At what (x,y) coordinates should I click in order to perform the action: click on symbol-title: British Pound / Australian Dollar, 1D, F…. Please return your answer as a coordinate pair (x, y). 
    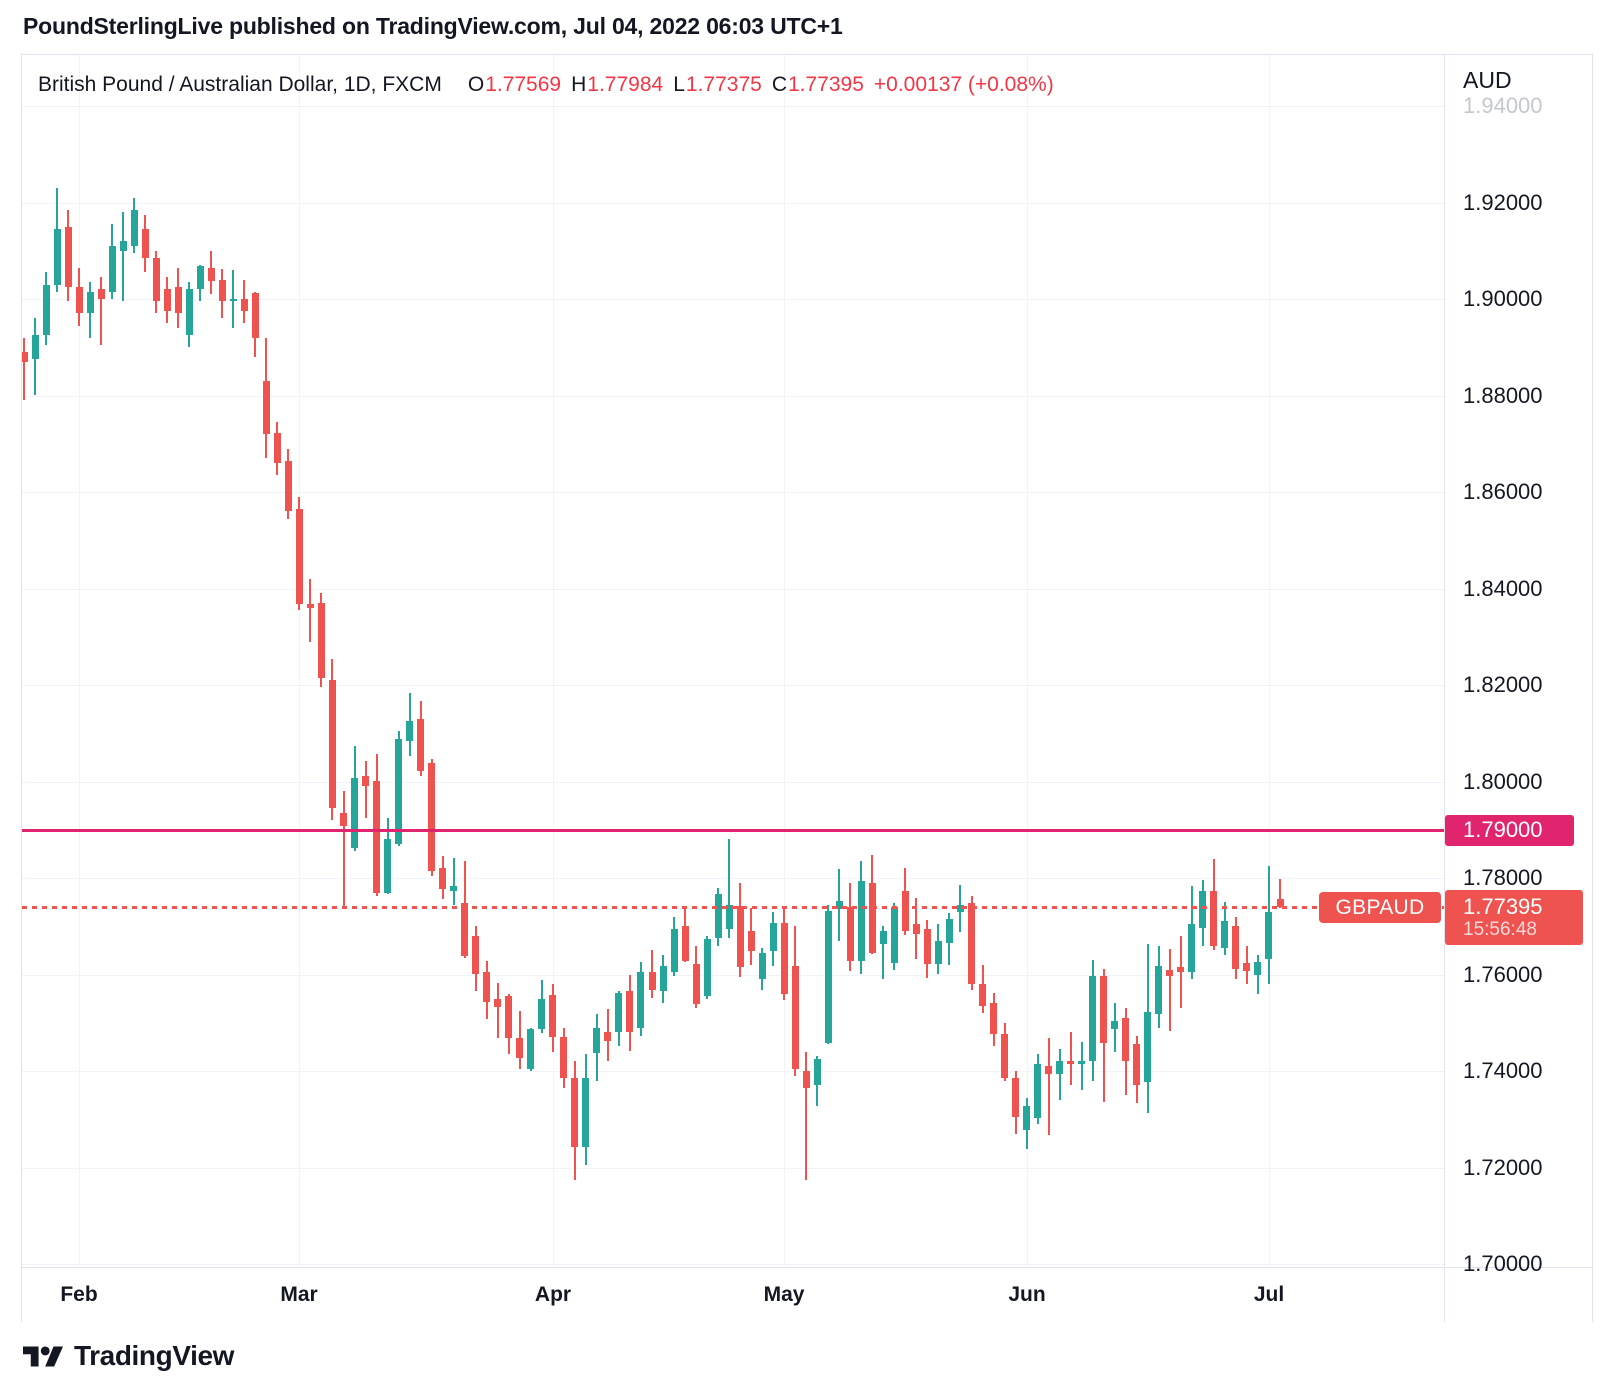
    Looking at the image, I should click on (240, 84).